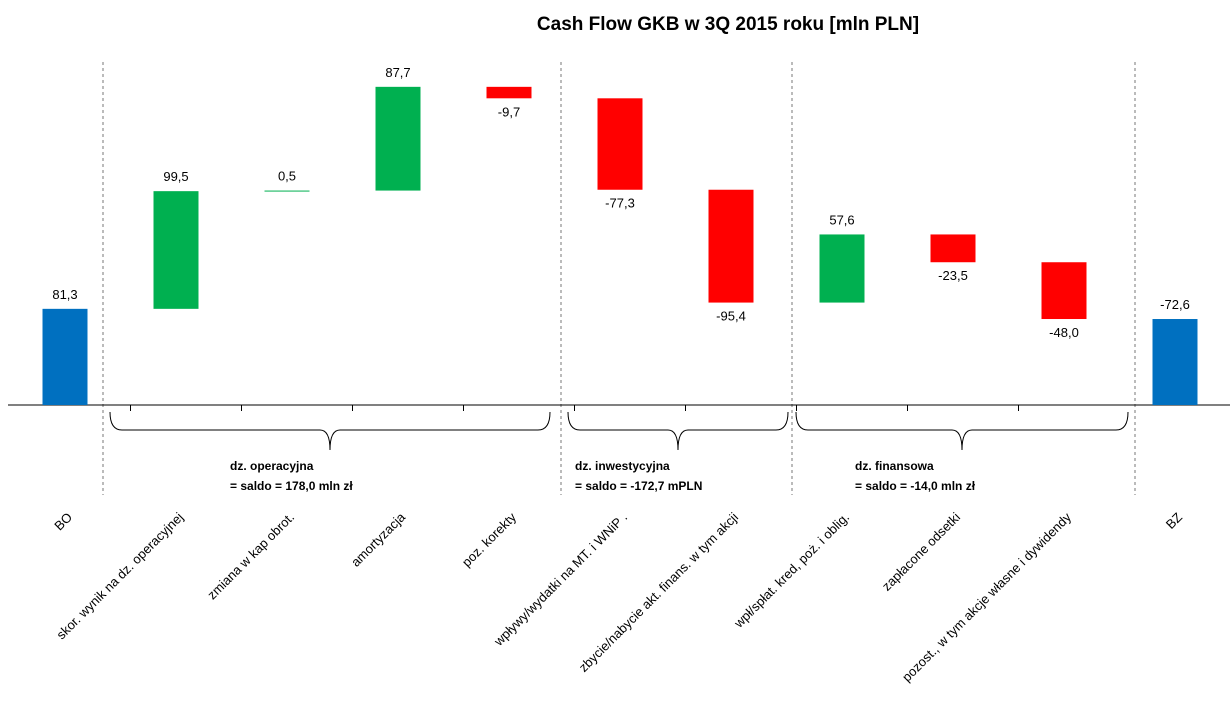 The height and width of the screenshot is (713, 1230). What do you see at coordinates (620, 203) in the screenshot?
I see `value-label: -77,3` at bounding box center [620, 203].